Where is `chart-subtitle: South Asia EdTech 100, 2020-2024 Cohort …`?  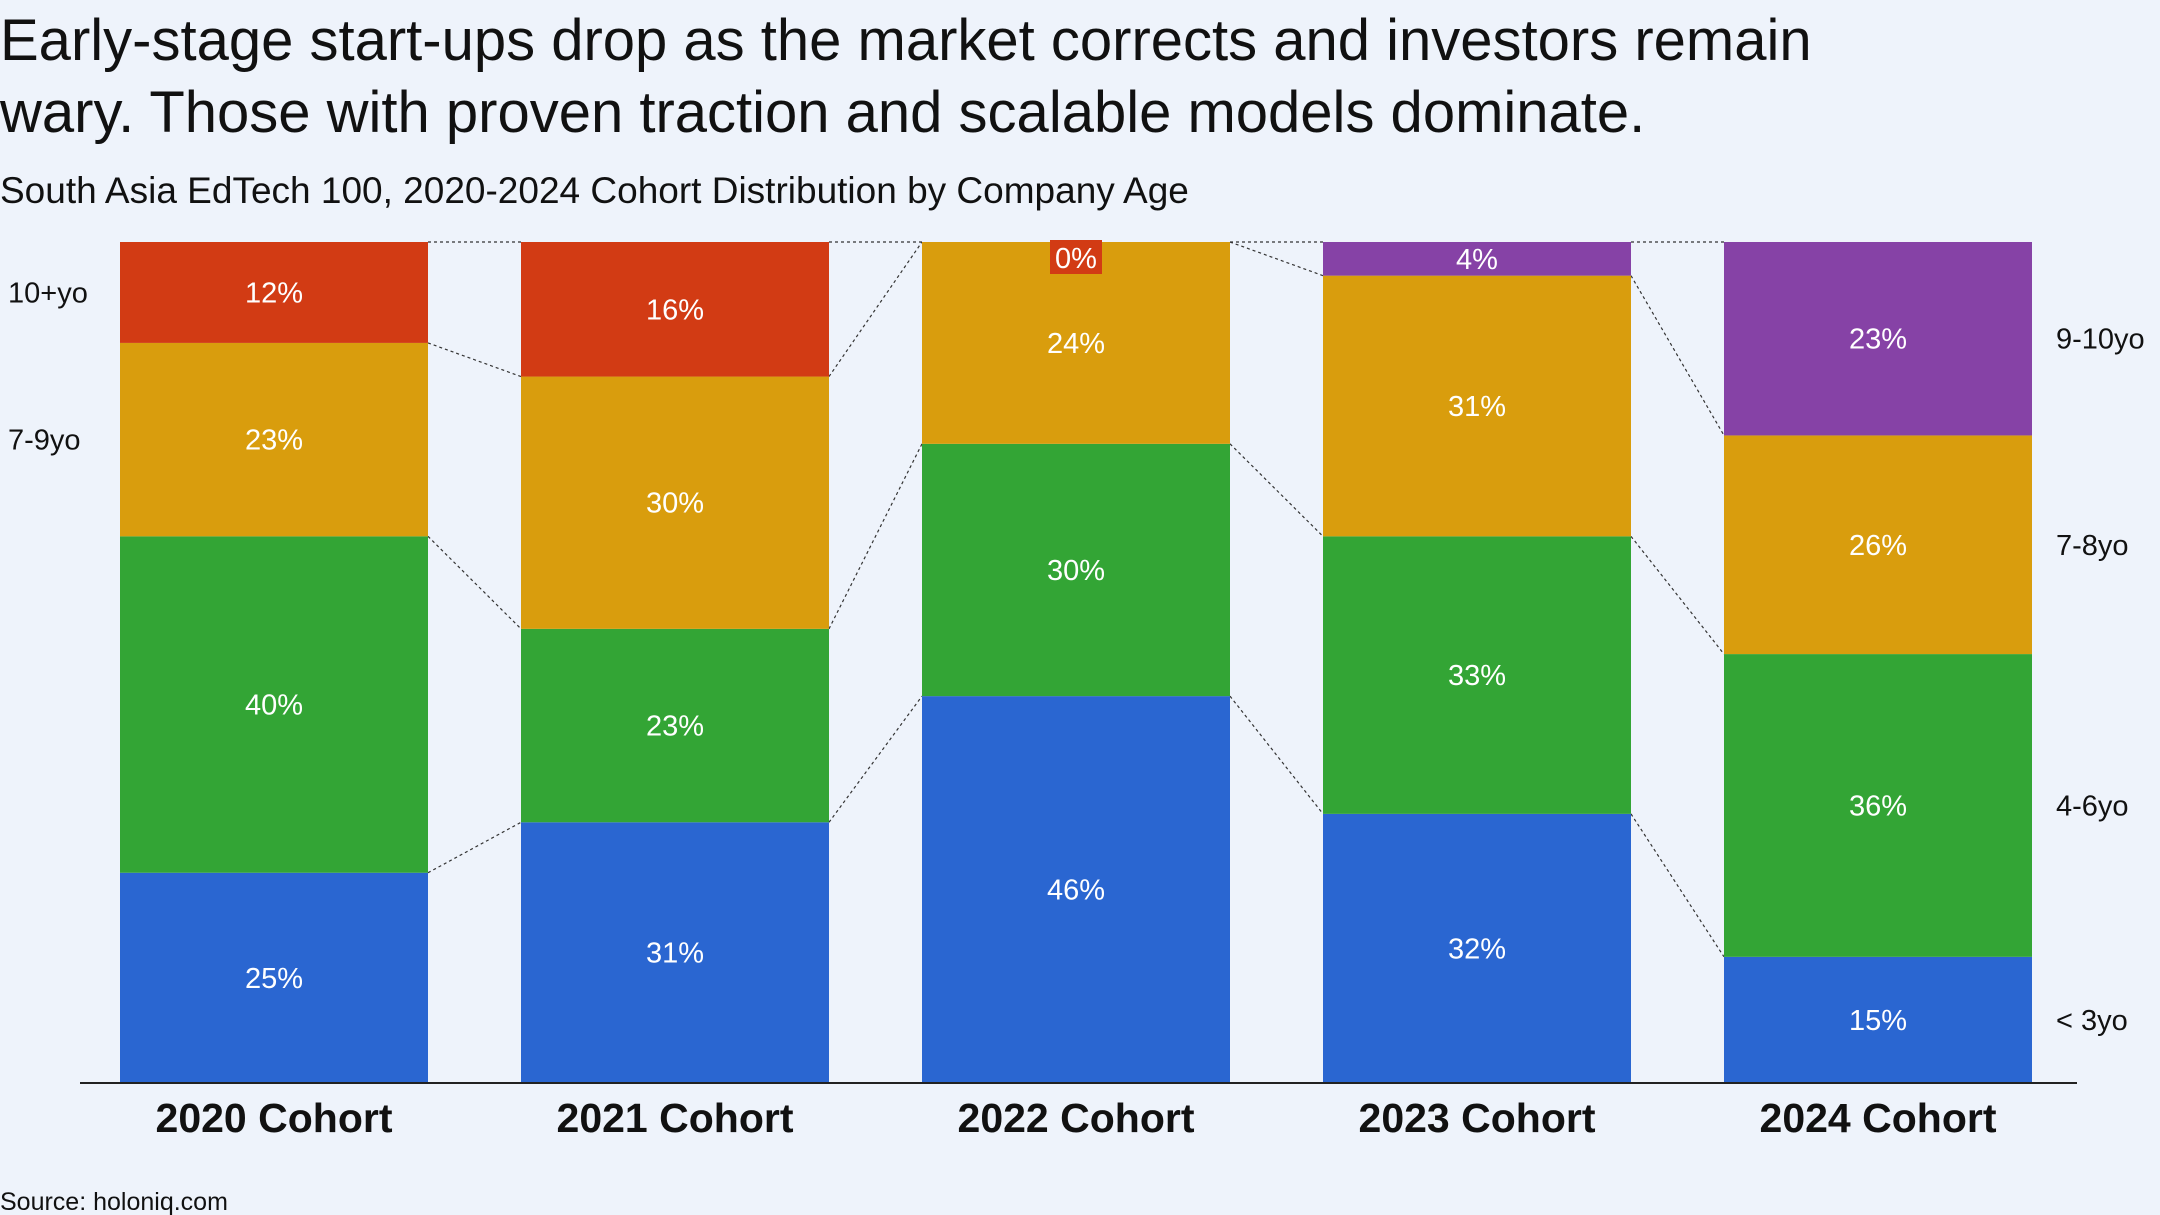 chart-subtitle: South Asia EdTech 100, 2020-2024 Cohort … is located at coordinates (594, 190).